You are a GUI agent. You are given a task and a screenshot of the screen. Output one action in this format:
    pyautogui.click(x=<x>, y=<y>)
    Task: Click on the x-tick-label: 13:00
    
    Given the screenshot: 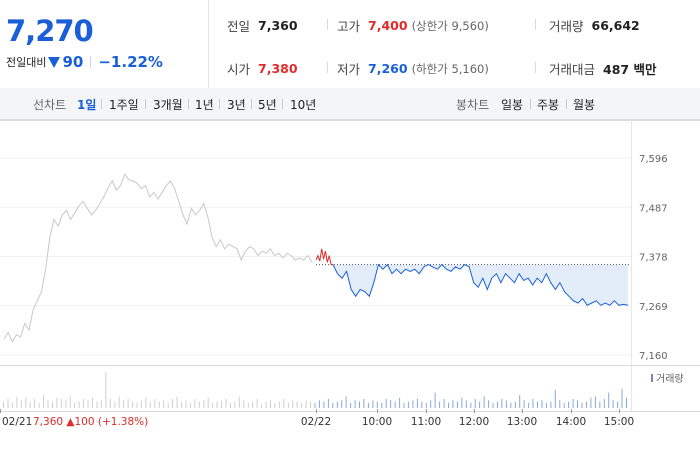 What is the action you would take?
    pyautogui.click(x=522, y=422)
    